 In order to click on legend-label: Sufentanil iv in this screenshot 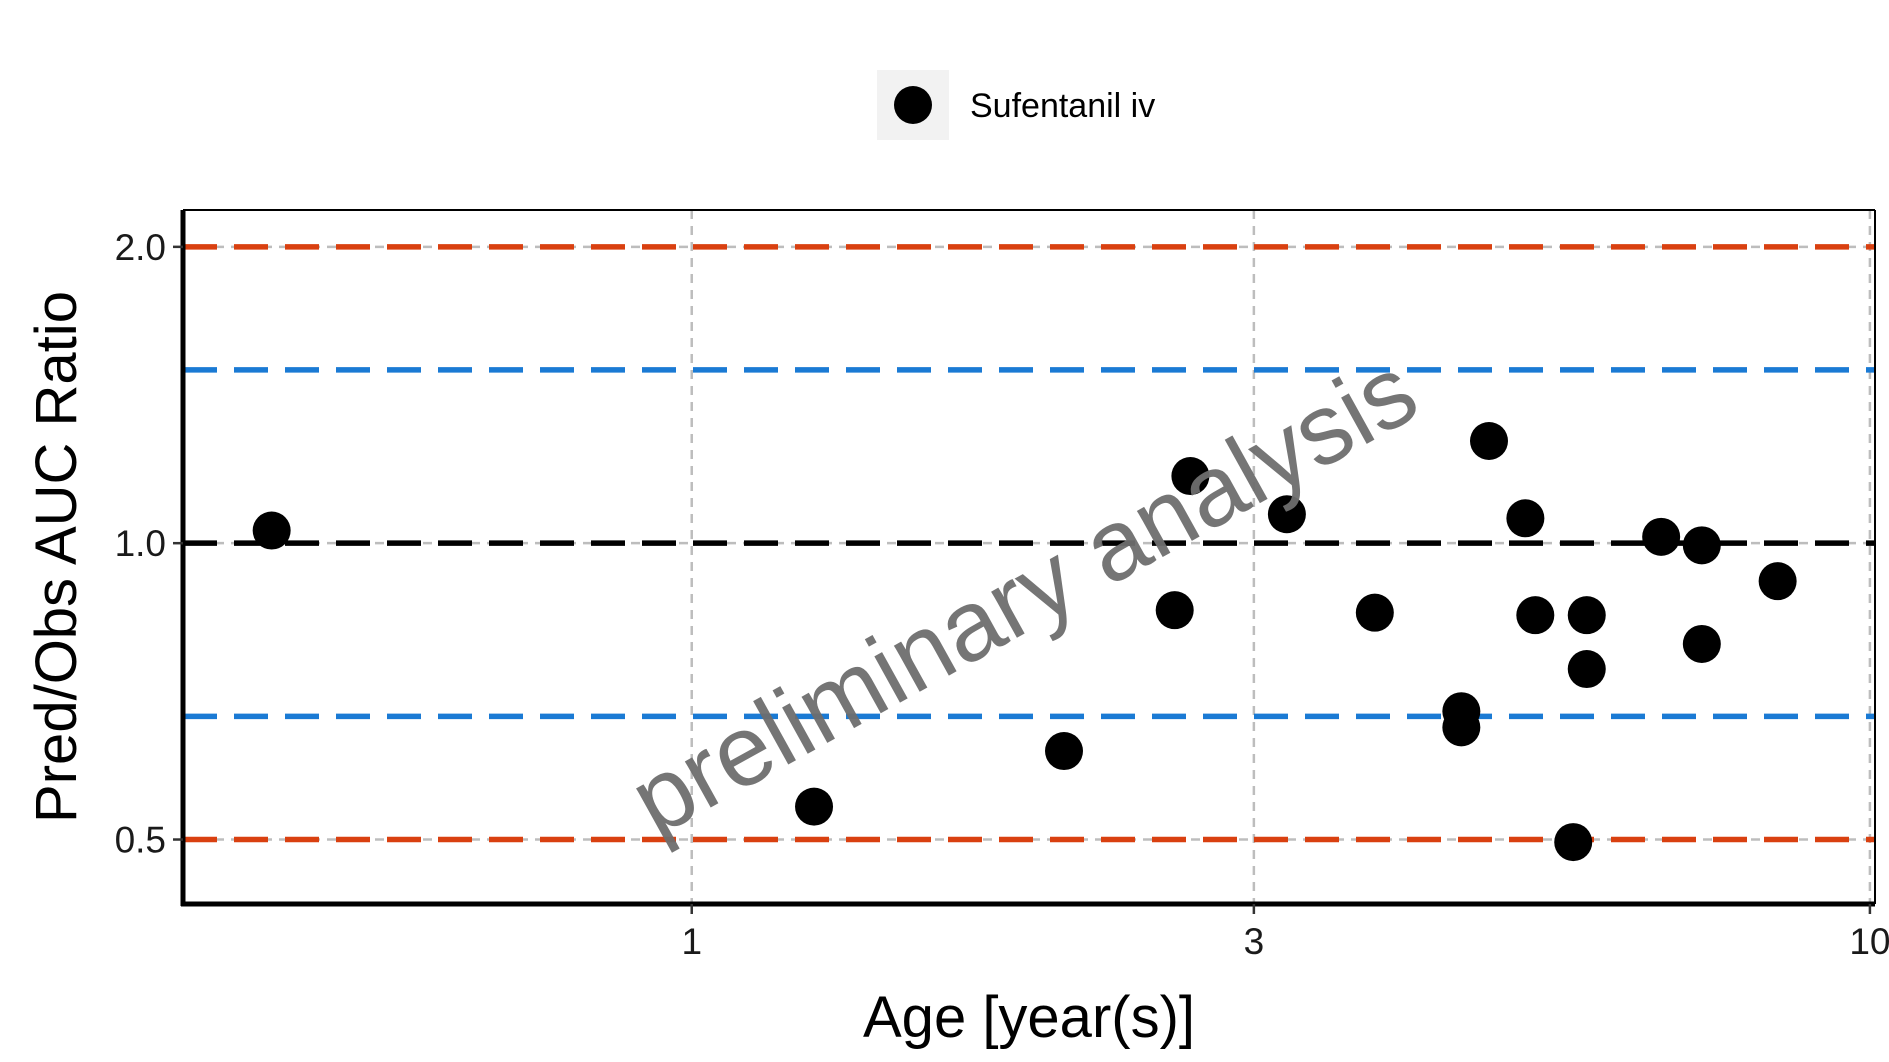, I will do `click(1062, 106)`.